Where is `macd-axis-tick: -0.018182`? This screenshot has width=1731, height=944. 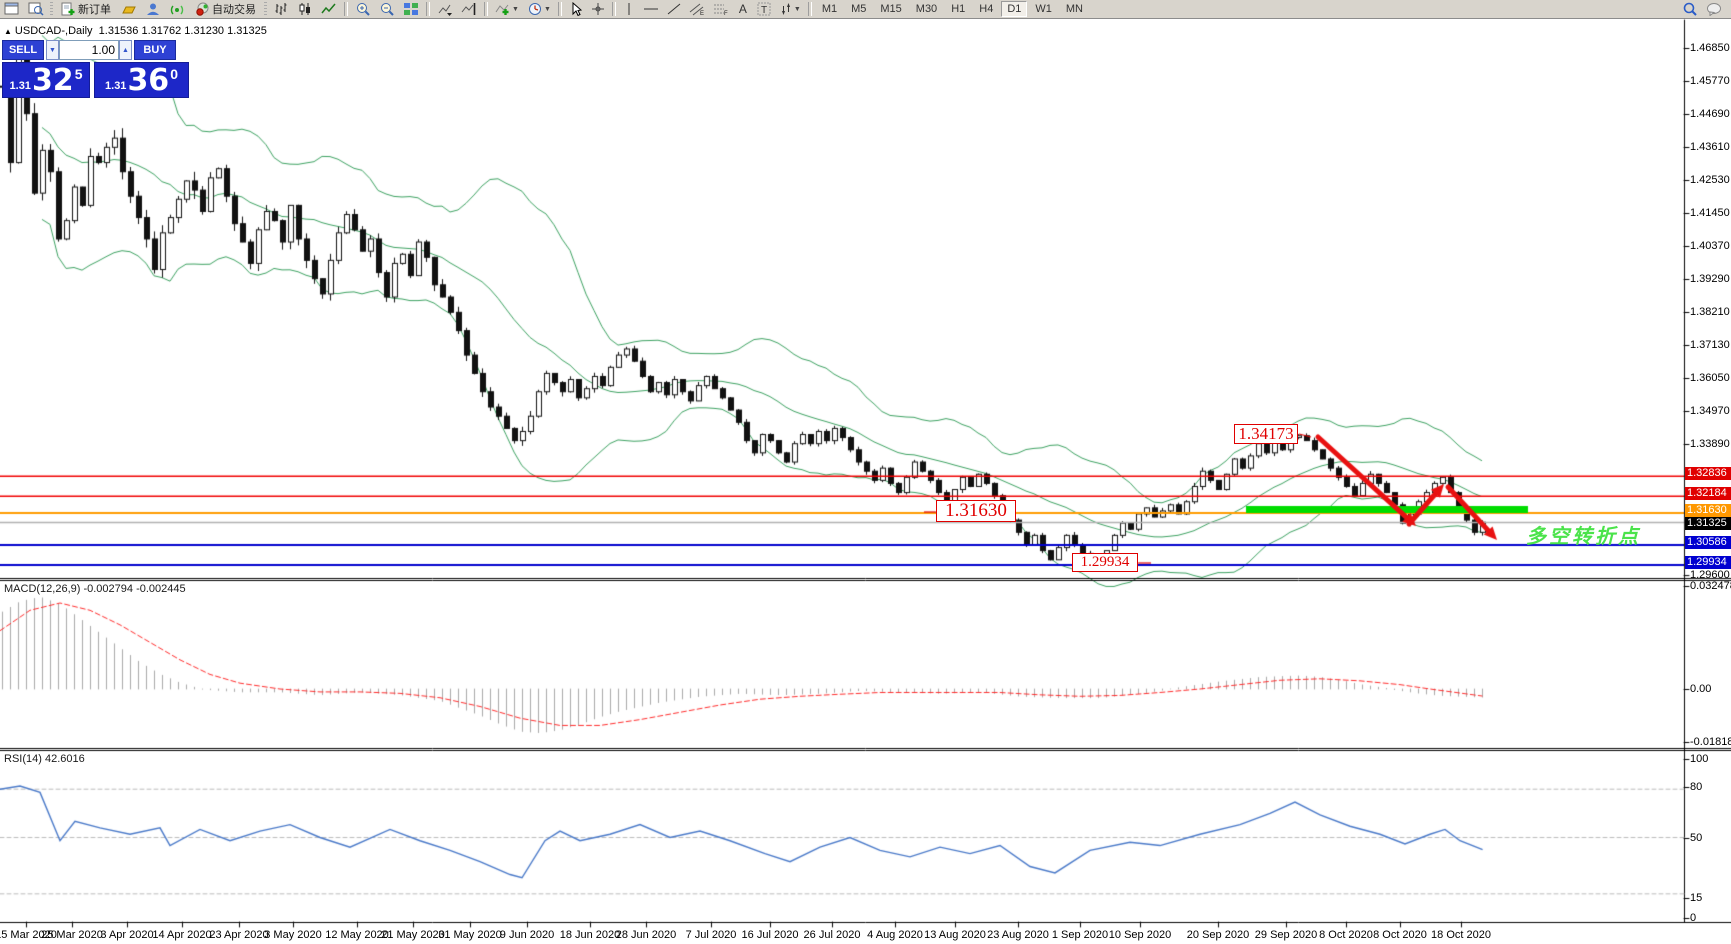
macd-axis-tick: -0.018182 is located at coordinates (1710, 742).